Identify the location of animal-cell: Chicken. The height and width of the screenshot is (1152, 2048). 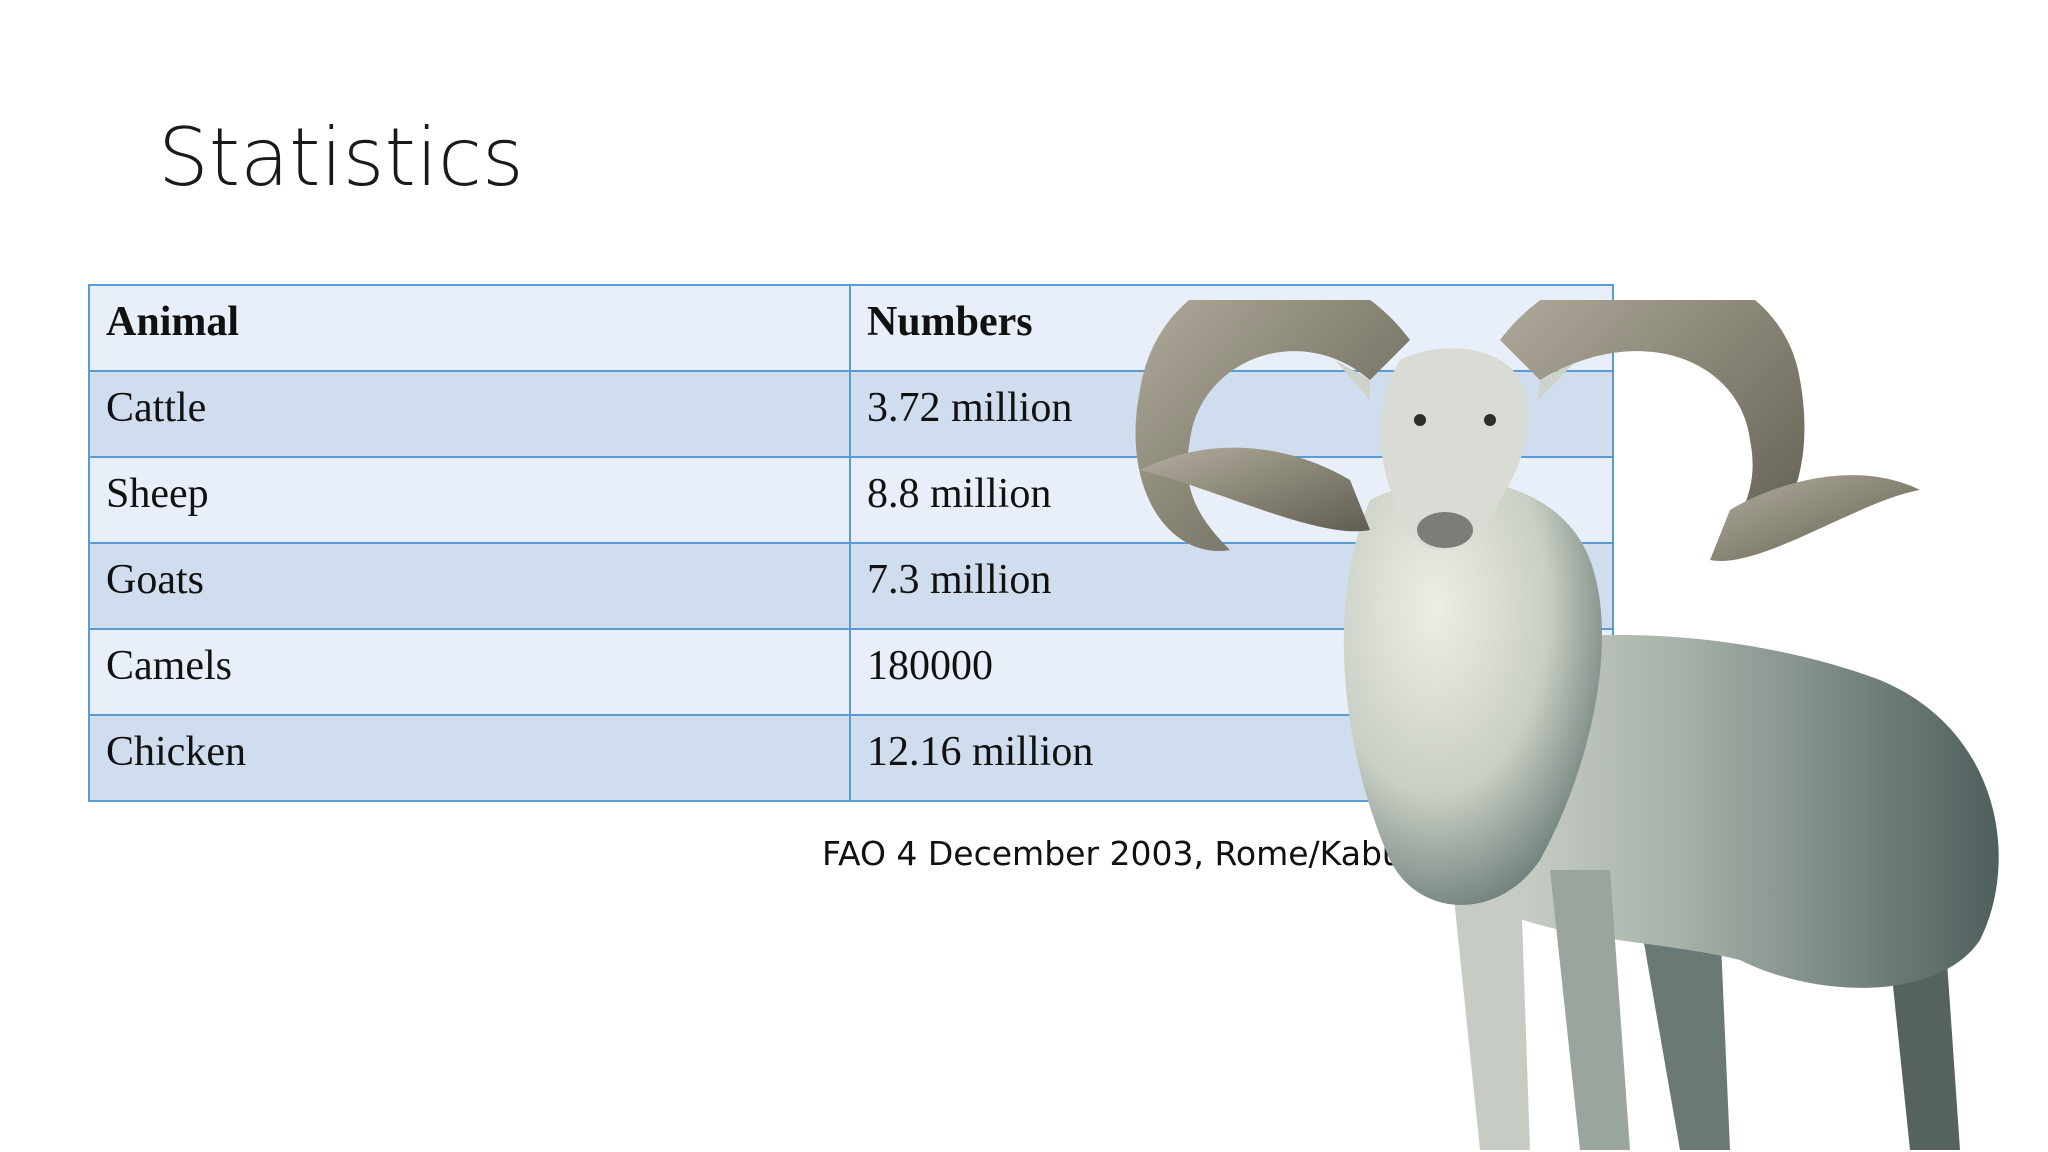
(469, 758).